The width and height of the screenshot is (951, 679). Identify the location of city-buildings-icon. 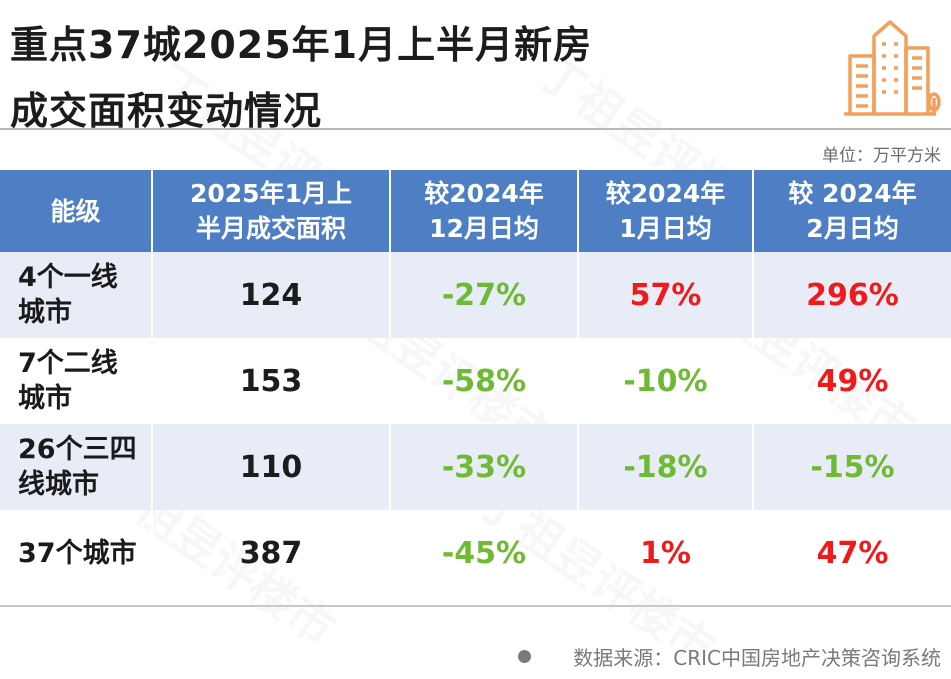
(892, 68).